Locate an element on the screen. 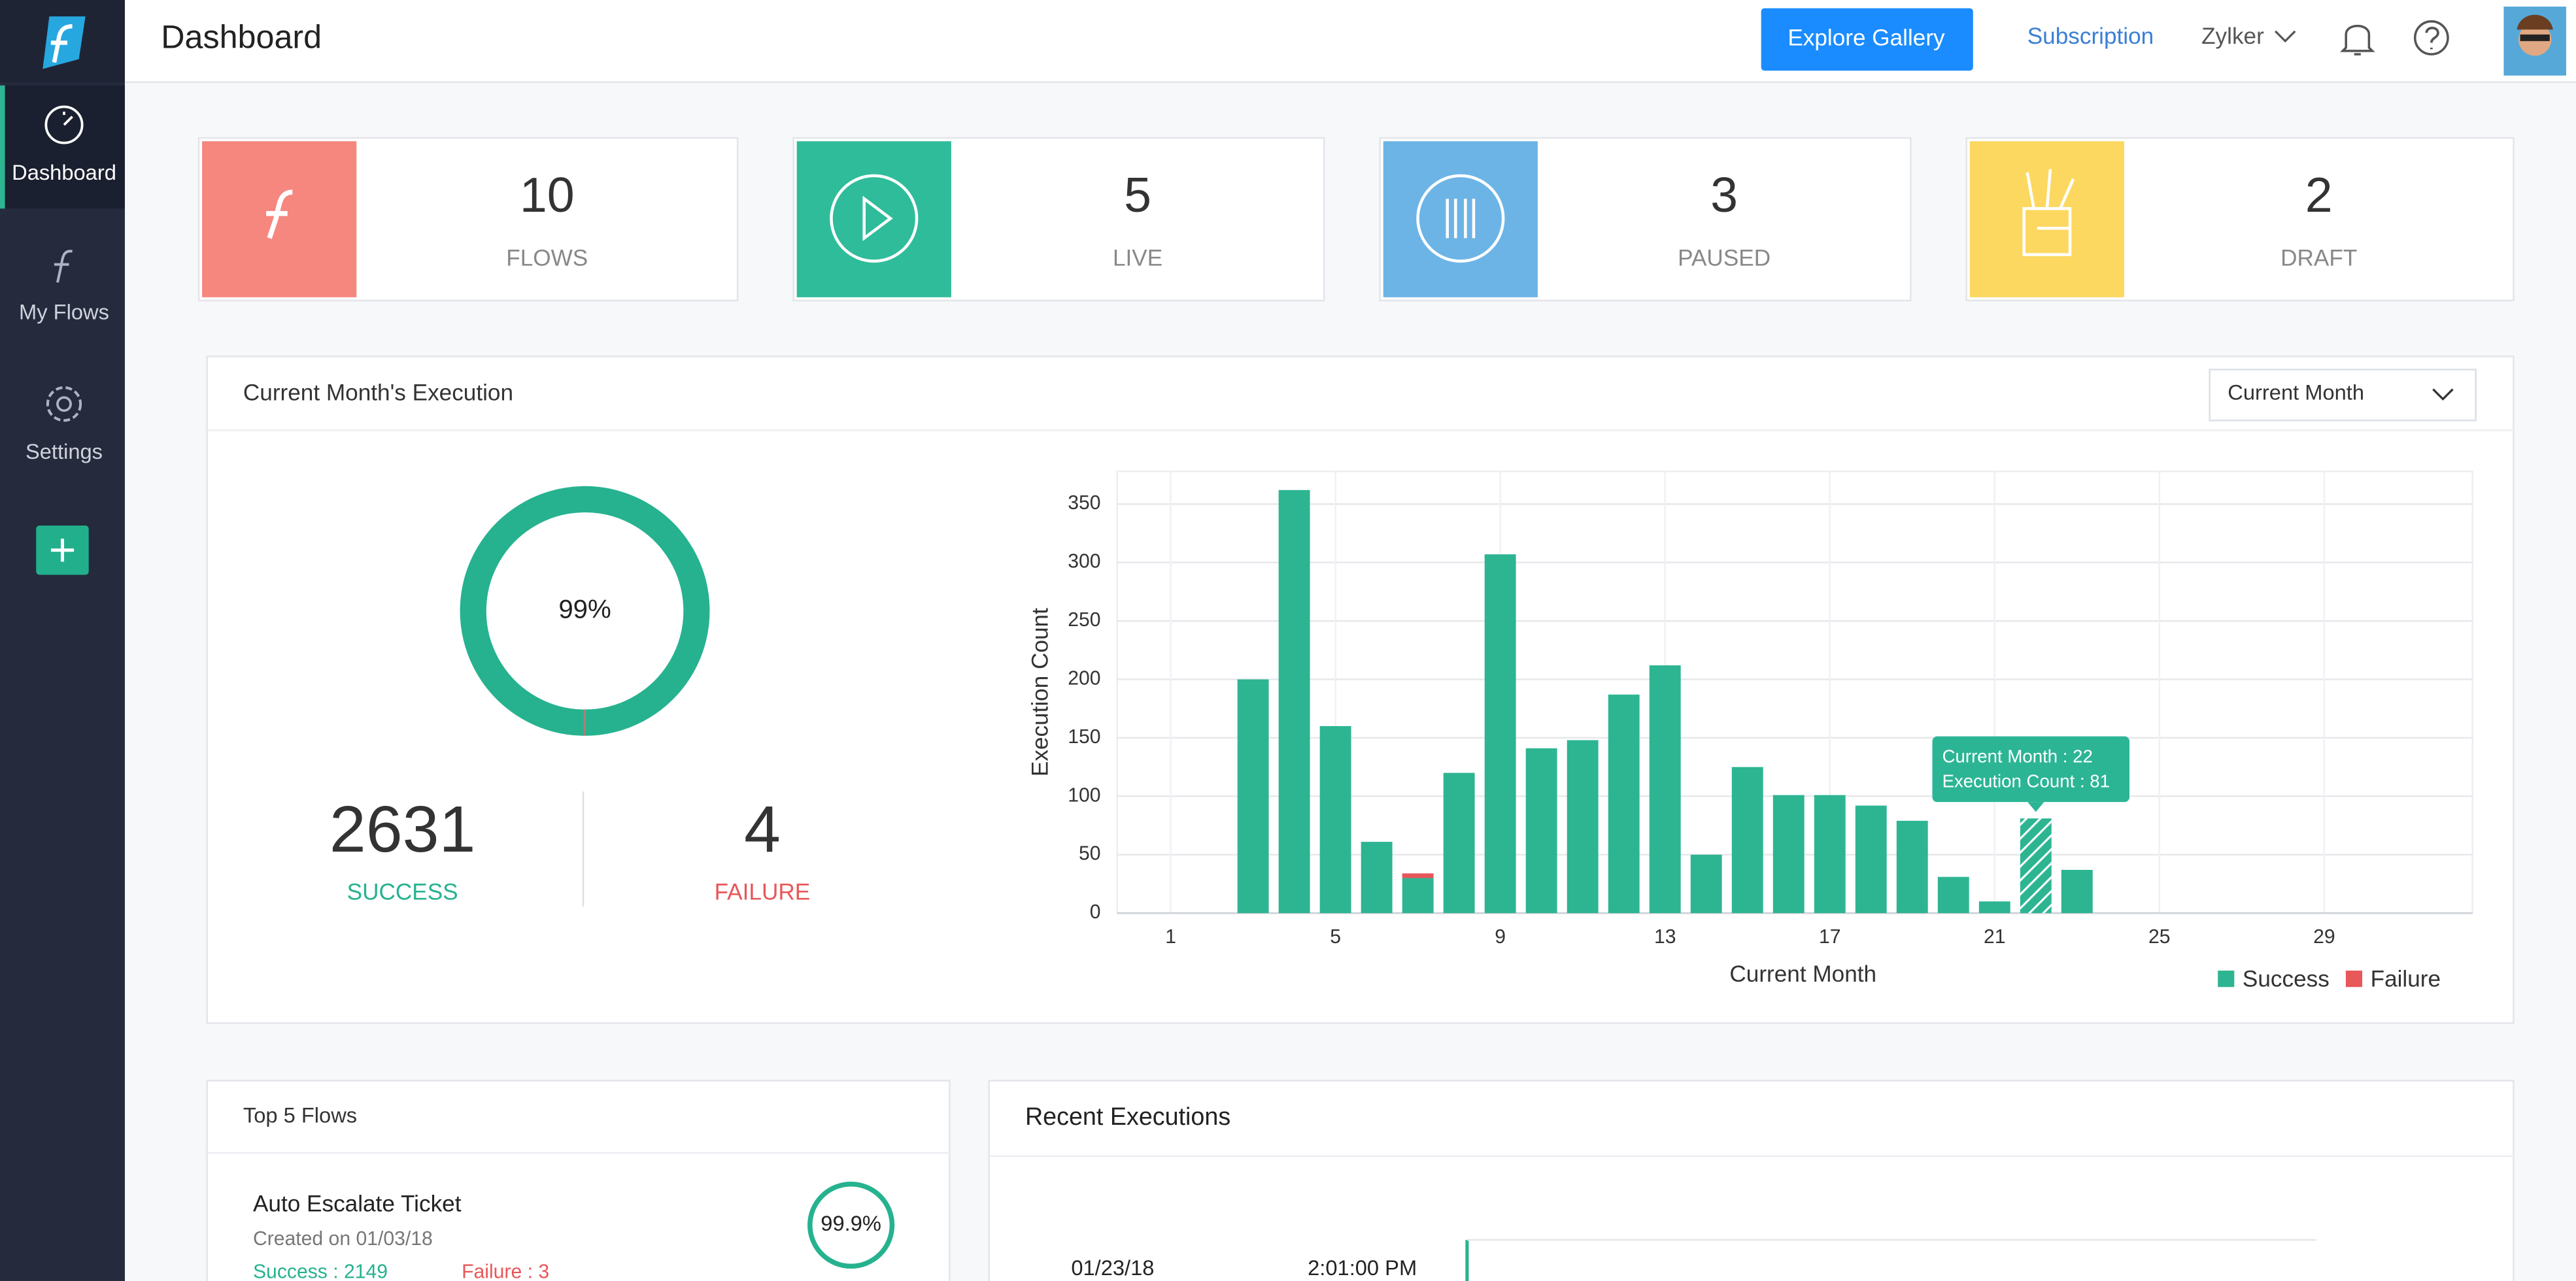 This screenshot has width=2576, height=1281. dashboard-icon-needle is located at coordinates (68, 118).